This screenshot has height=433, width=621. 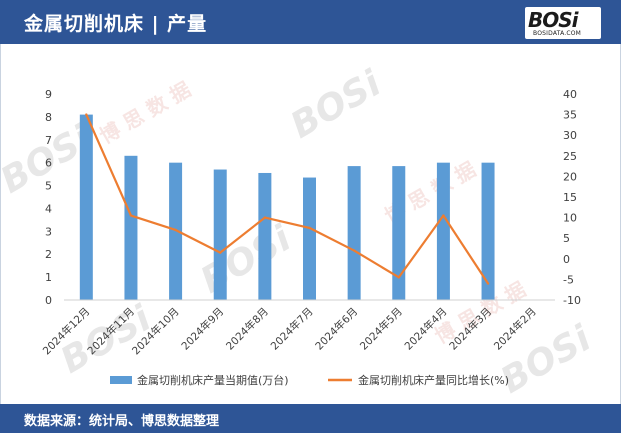 What do you see at coordinates (557, 33) in the screenshot?
I see `logo-subtext: BOSIDATA.COM` at bounding box center [557, 33].